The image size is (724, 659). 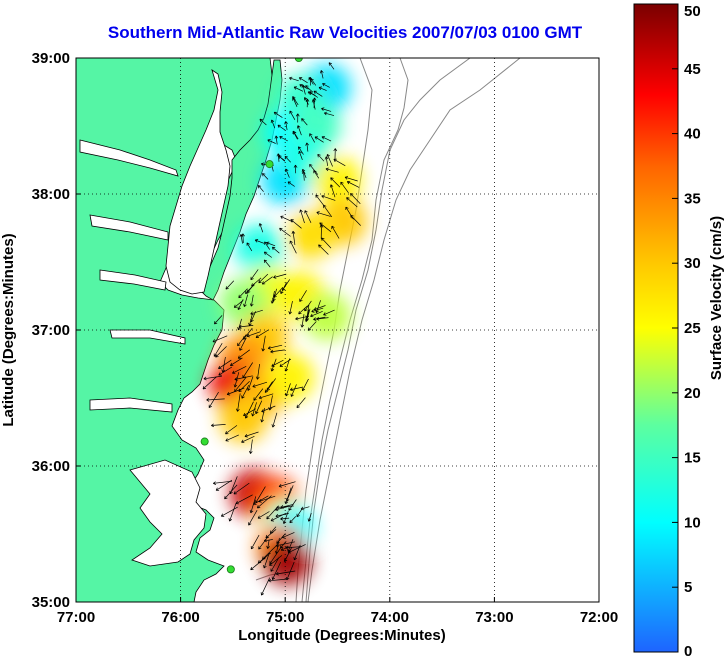 What do you see at coordinates (51, 602) in the screenshot?
I see `y-tick-label: 35:00` at bounding box center [51, 602].